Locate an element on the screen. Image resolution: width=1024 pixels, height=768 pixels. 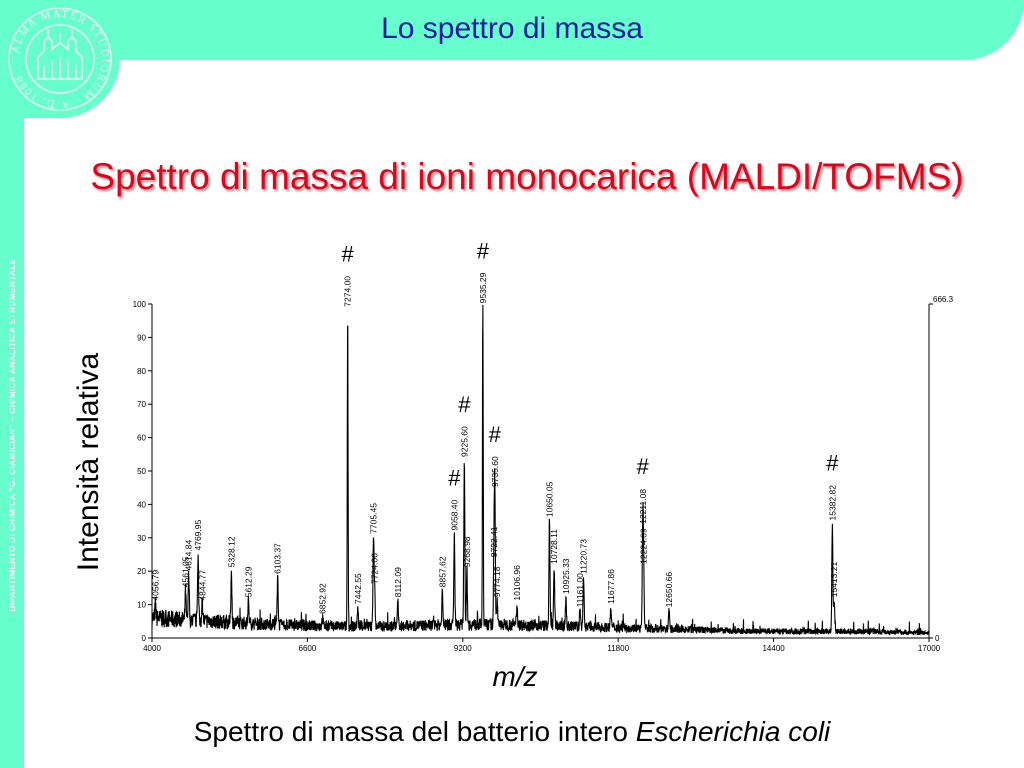
x-tick-label: 9200 is located at coordinates (463, 648).